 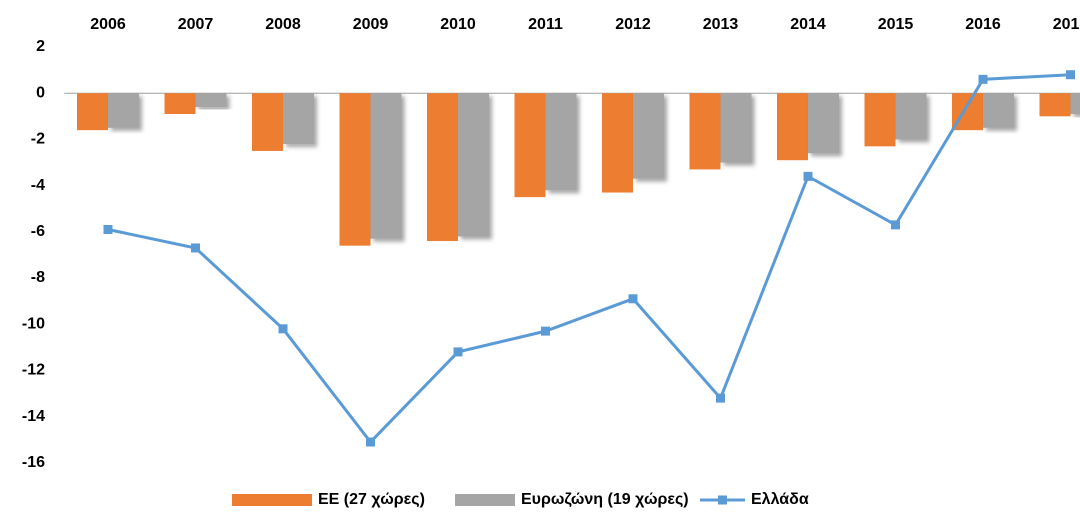 What do you see at coordinates (371, 24) in the screenshot?
I see `x-tick-label: 2009` at bounding box center [371, 24].